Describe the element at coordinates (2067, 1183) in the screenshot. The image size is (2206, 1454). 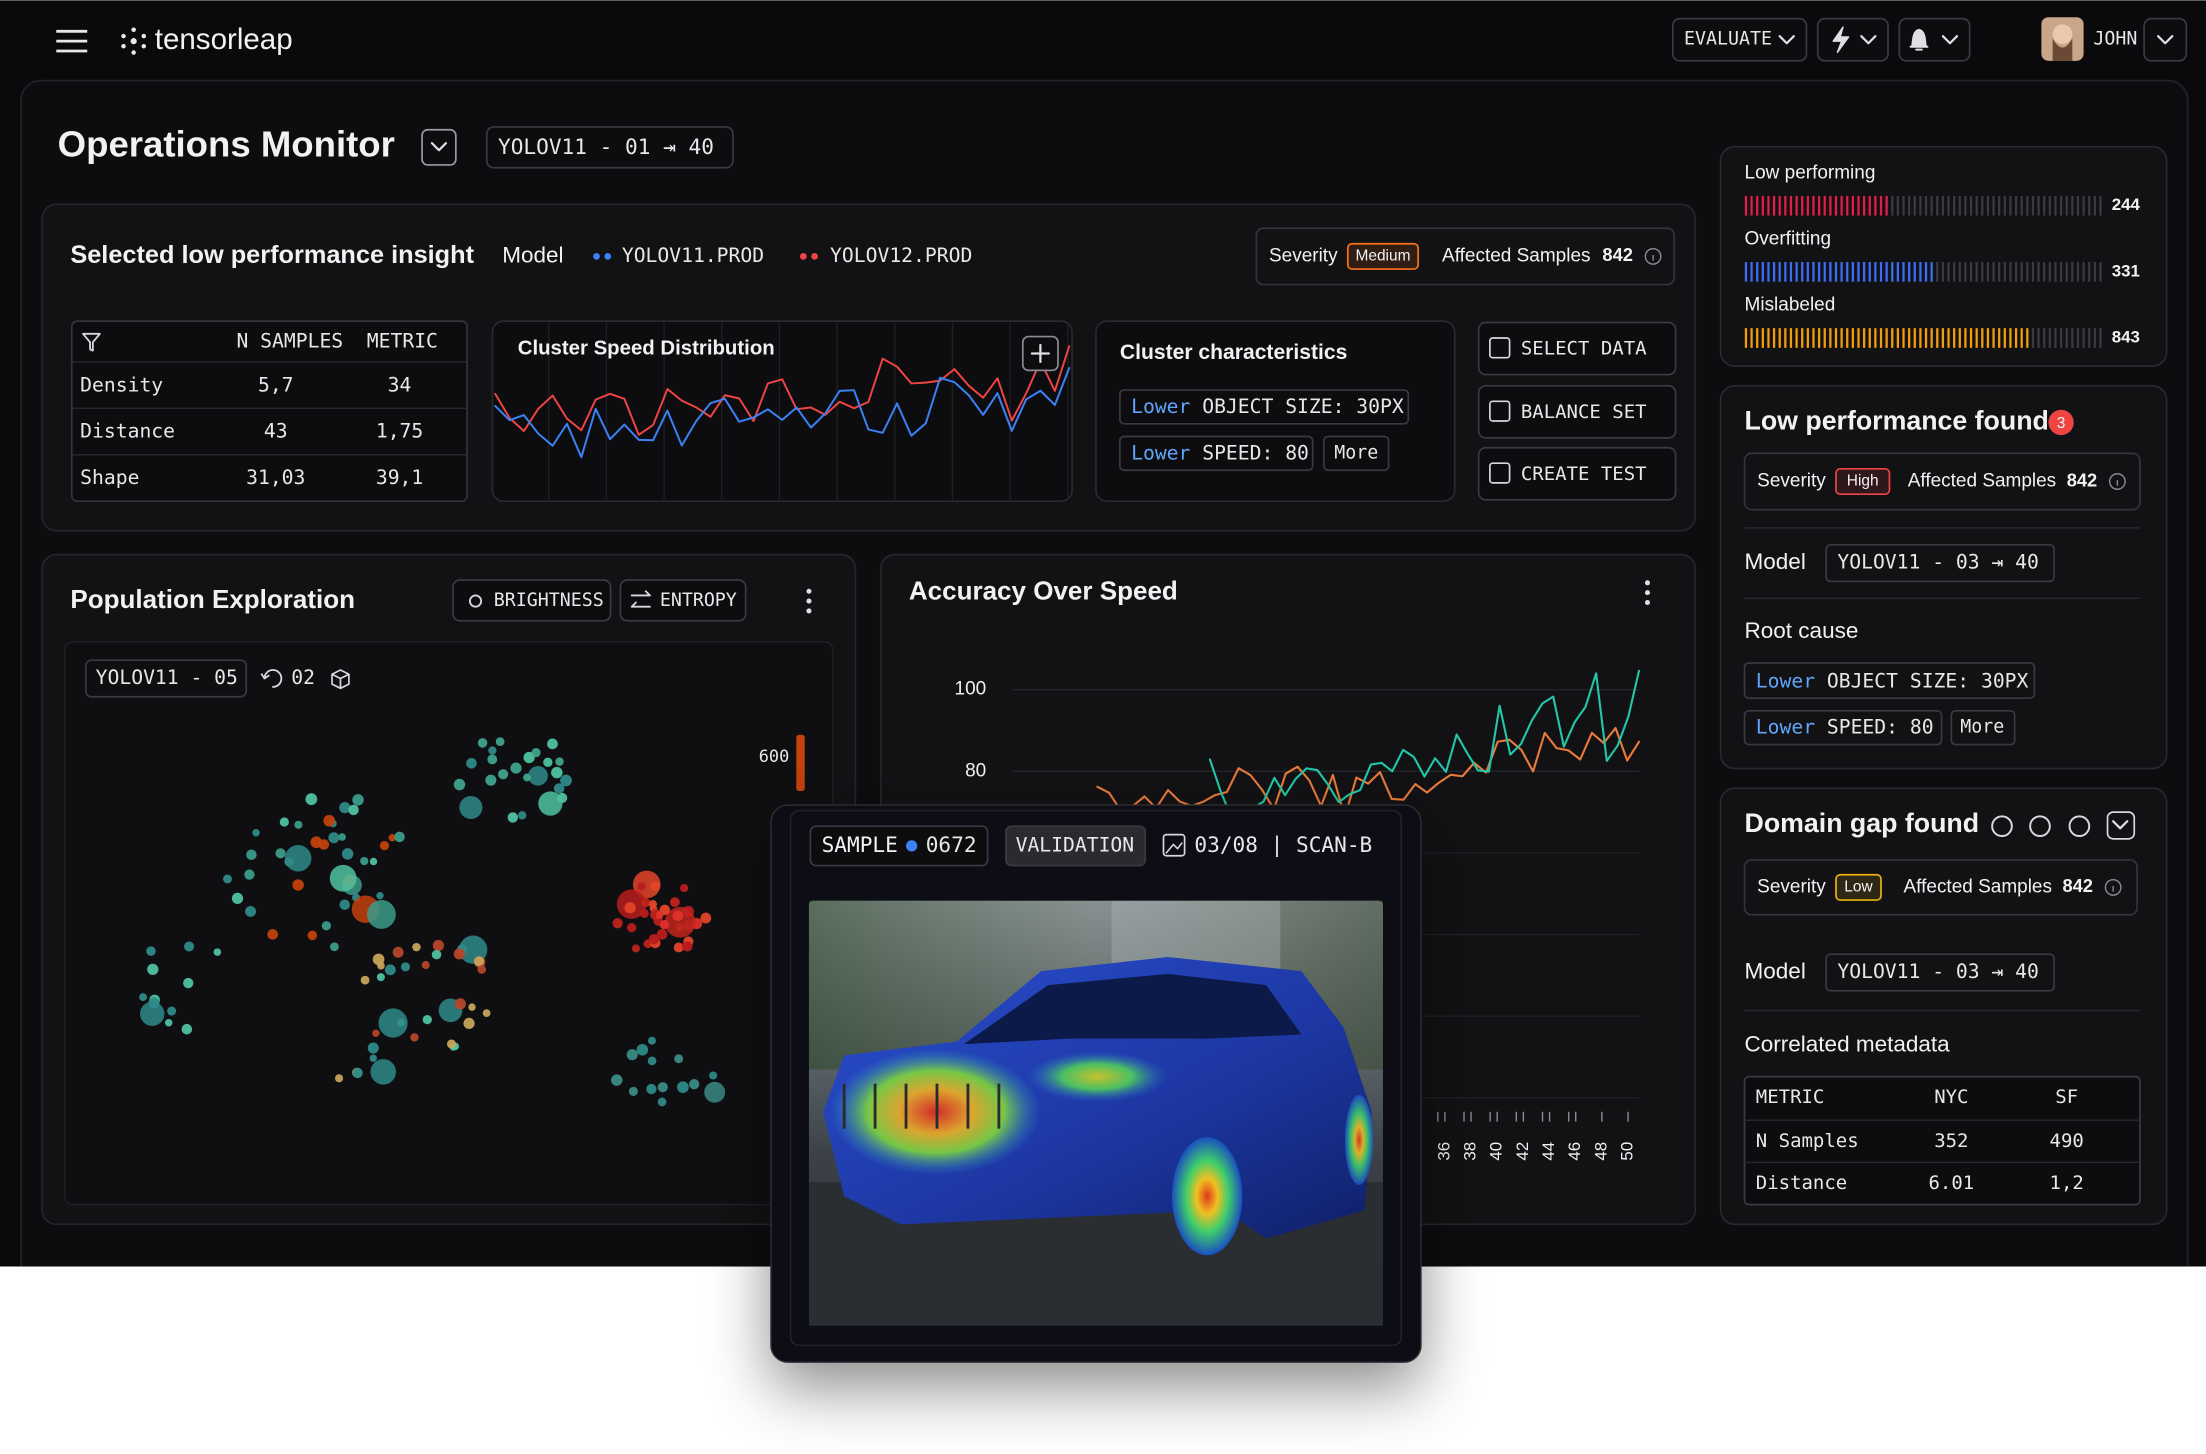
I see `cell: 1,2` at that location.